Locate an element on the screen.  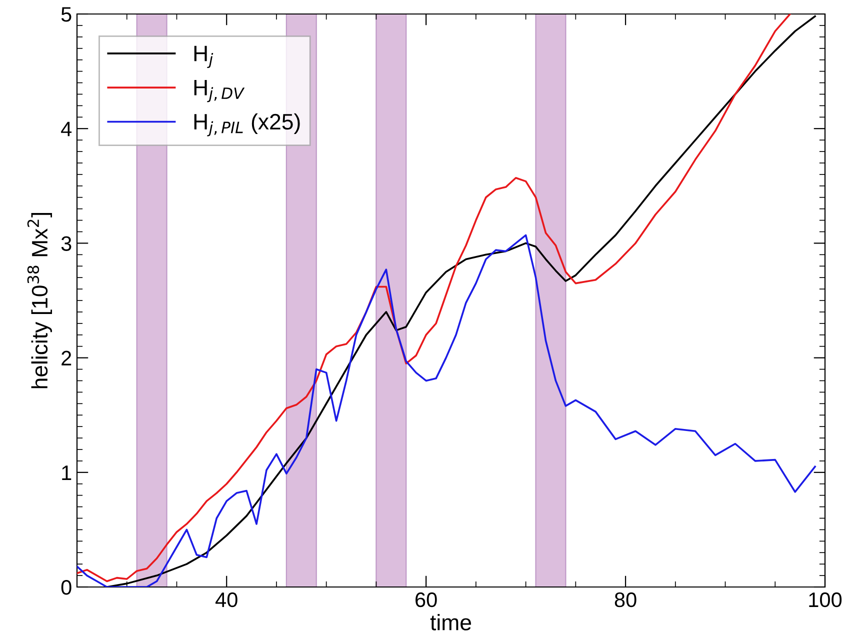
y-tick-label: 2 is located at coordinates (67, 358).